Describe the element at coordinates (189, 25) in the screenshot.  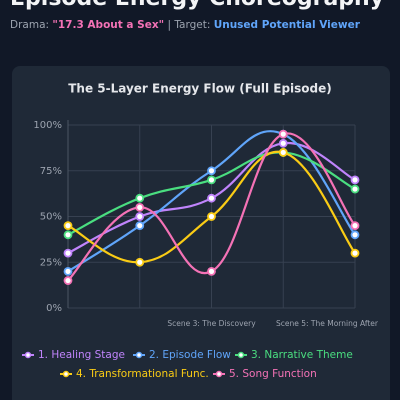
I see `target-label: | Target:` at that location.